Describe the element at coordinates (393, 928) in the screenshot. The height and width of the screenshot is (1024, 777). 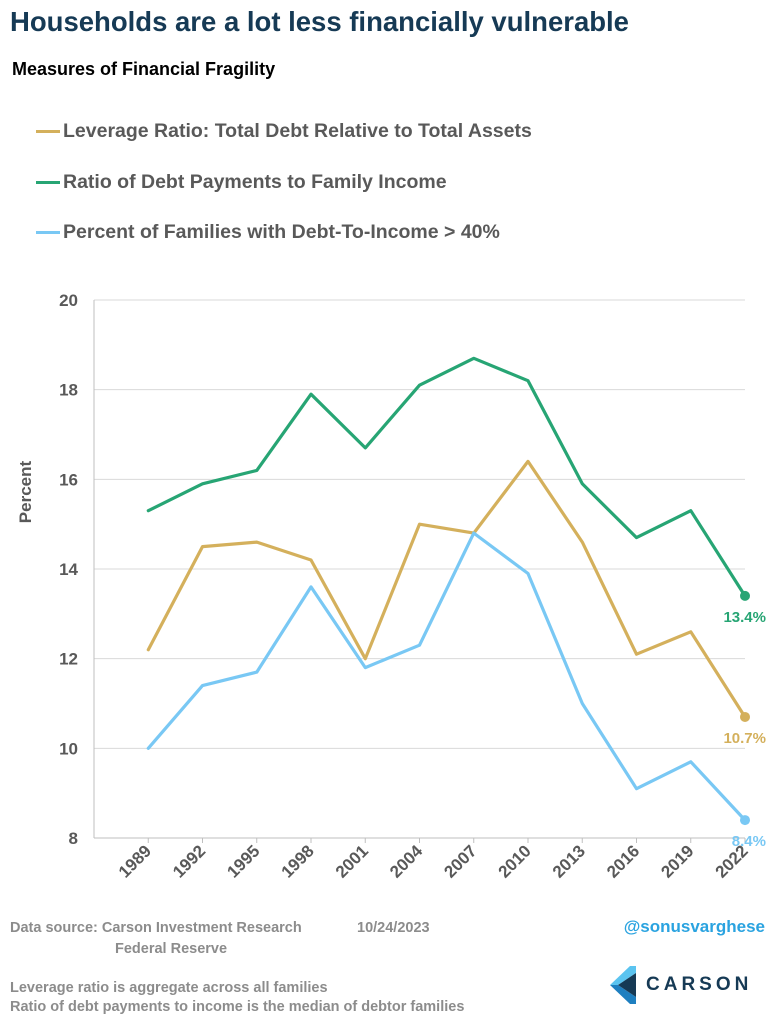
I see `source-date: 10/24/2023` at that location.